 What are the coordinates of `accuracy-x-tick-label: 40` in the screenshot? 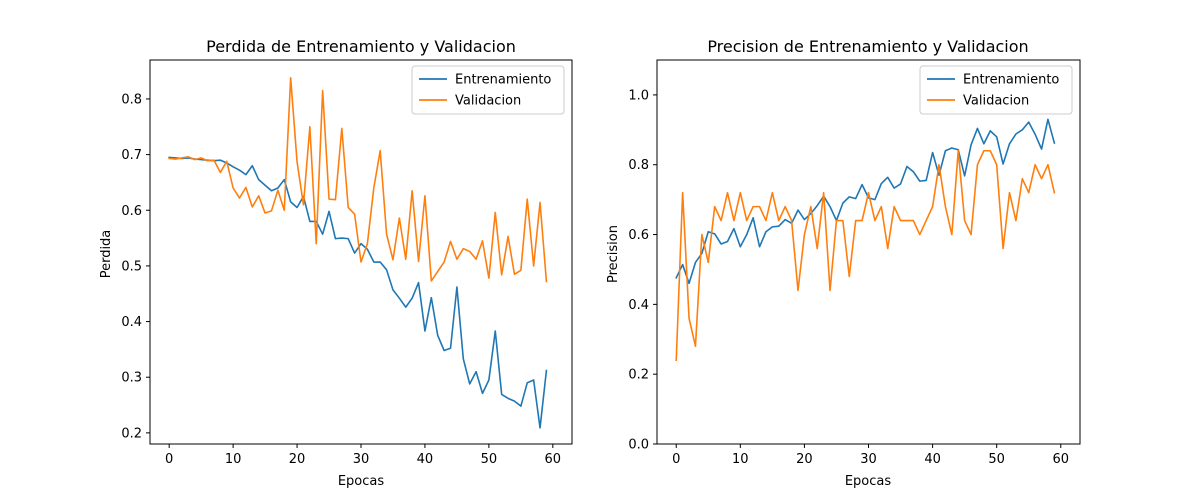 It's located at (932, 459).